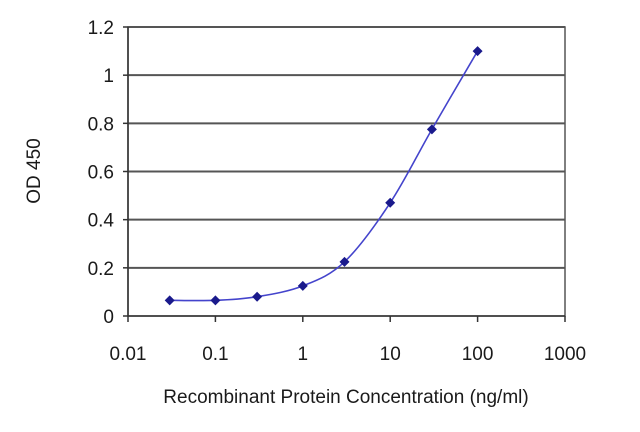 Image resolution: width=640 pixels, height=432 pixels. Describe the element at coordinates (478, 354) in the screenshot. I see `x-tick-label-4: 100` at that location.